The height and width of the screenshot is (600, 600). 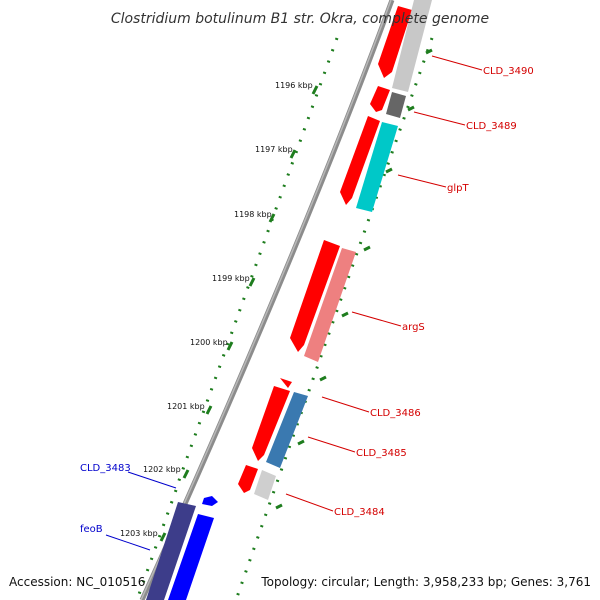 I want to click on feature-args-pink, so click(x=330, y=305).